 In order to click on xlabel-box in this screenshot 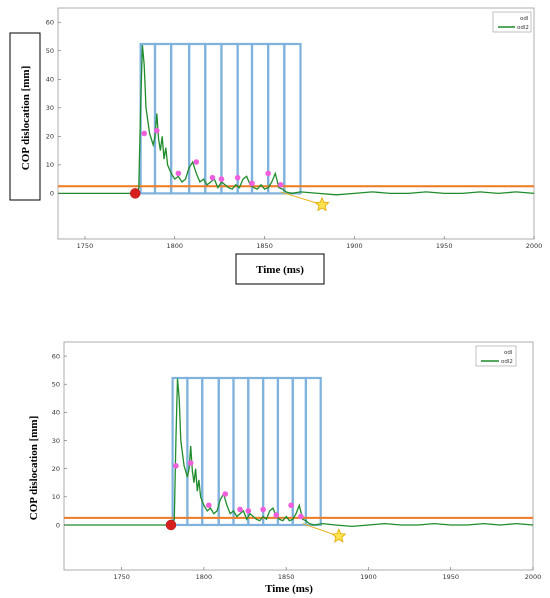, I will do `click(280, 269)`.